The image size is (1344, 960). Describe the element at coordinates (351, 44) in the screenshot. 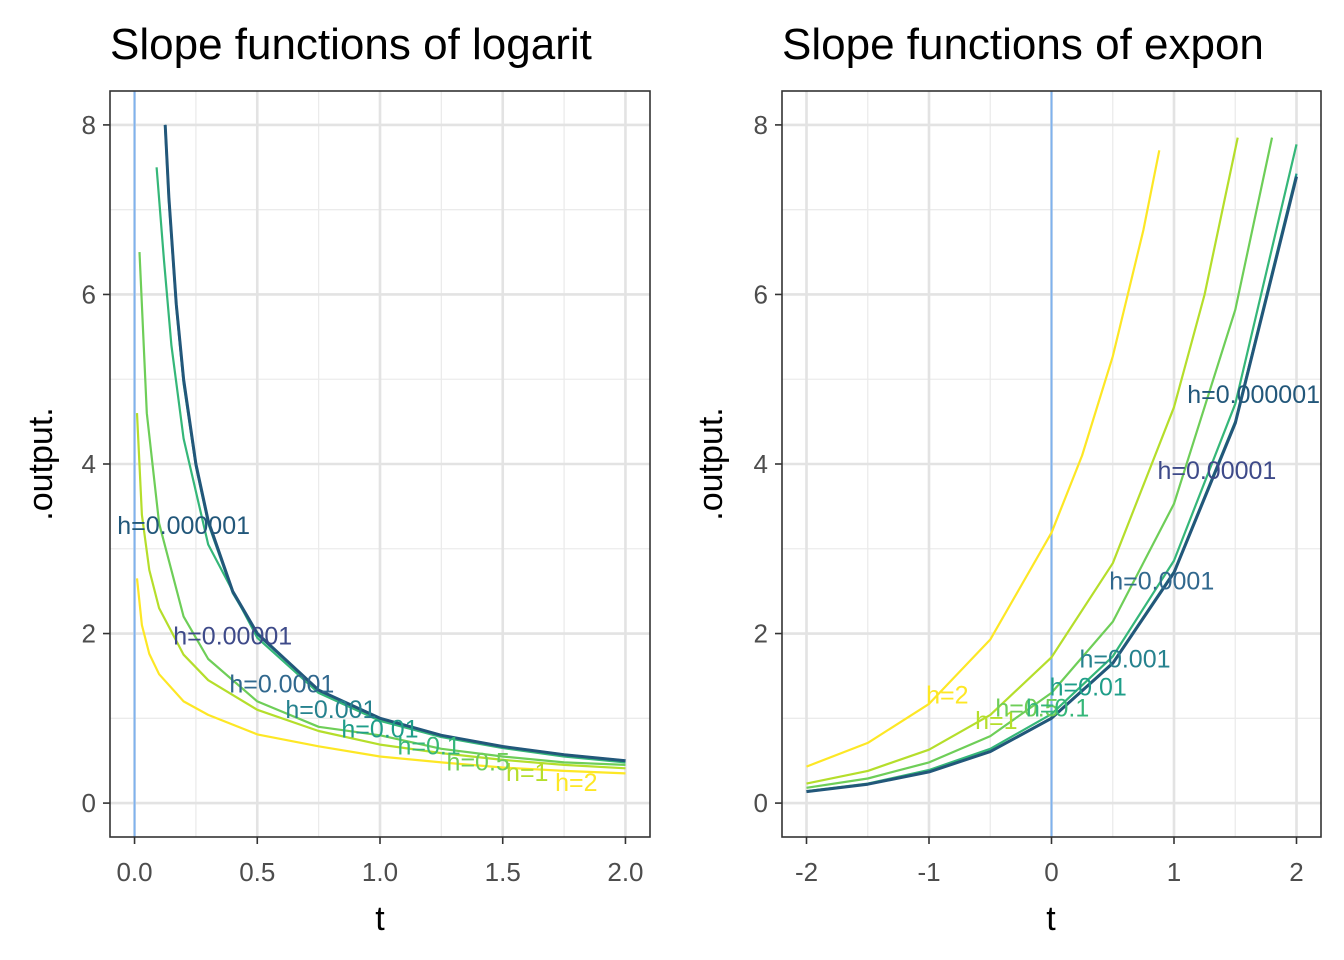

I see `chart-title: Slope functions of logarit` at that location.